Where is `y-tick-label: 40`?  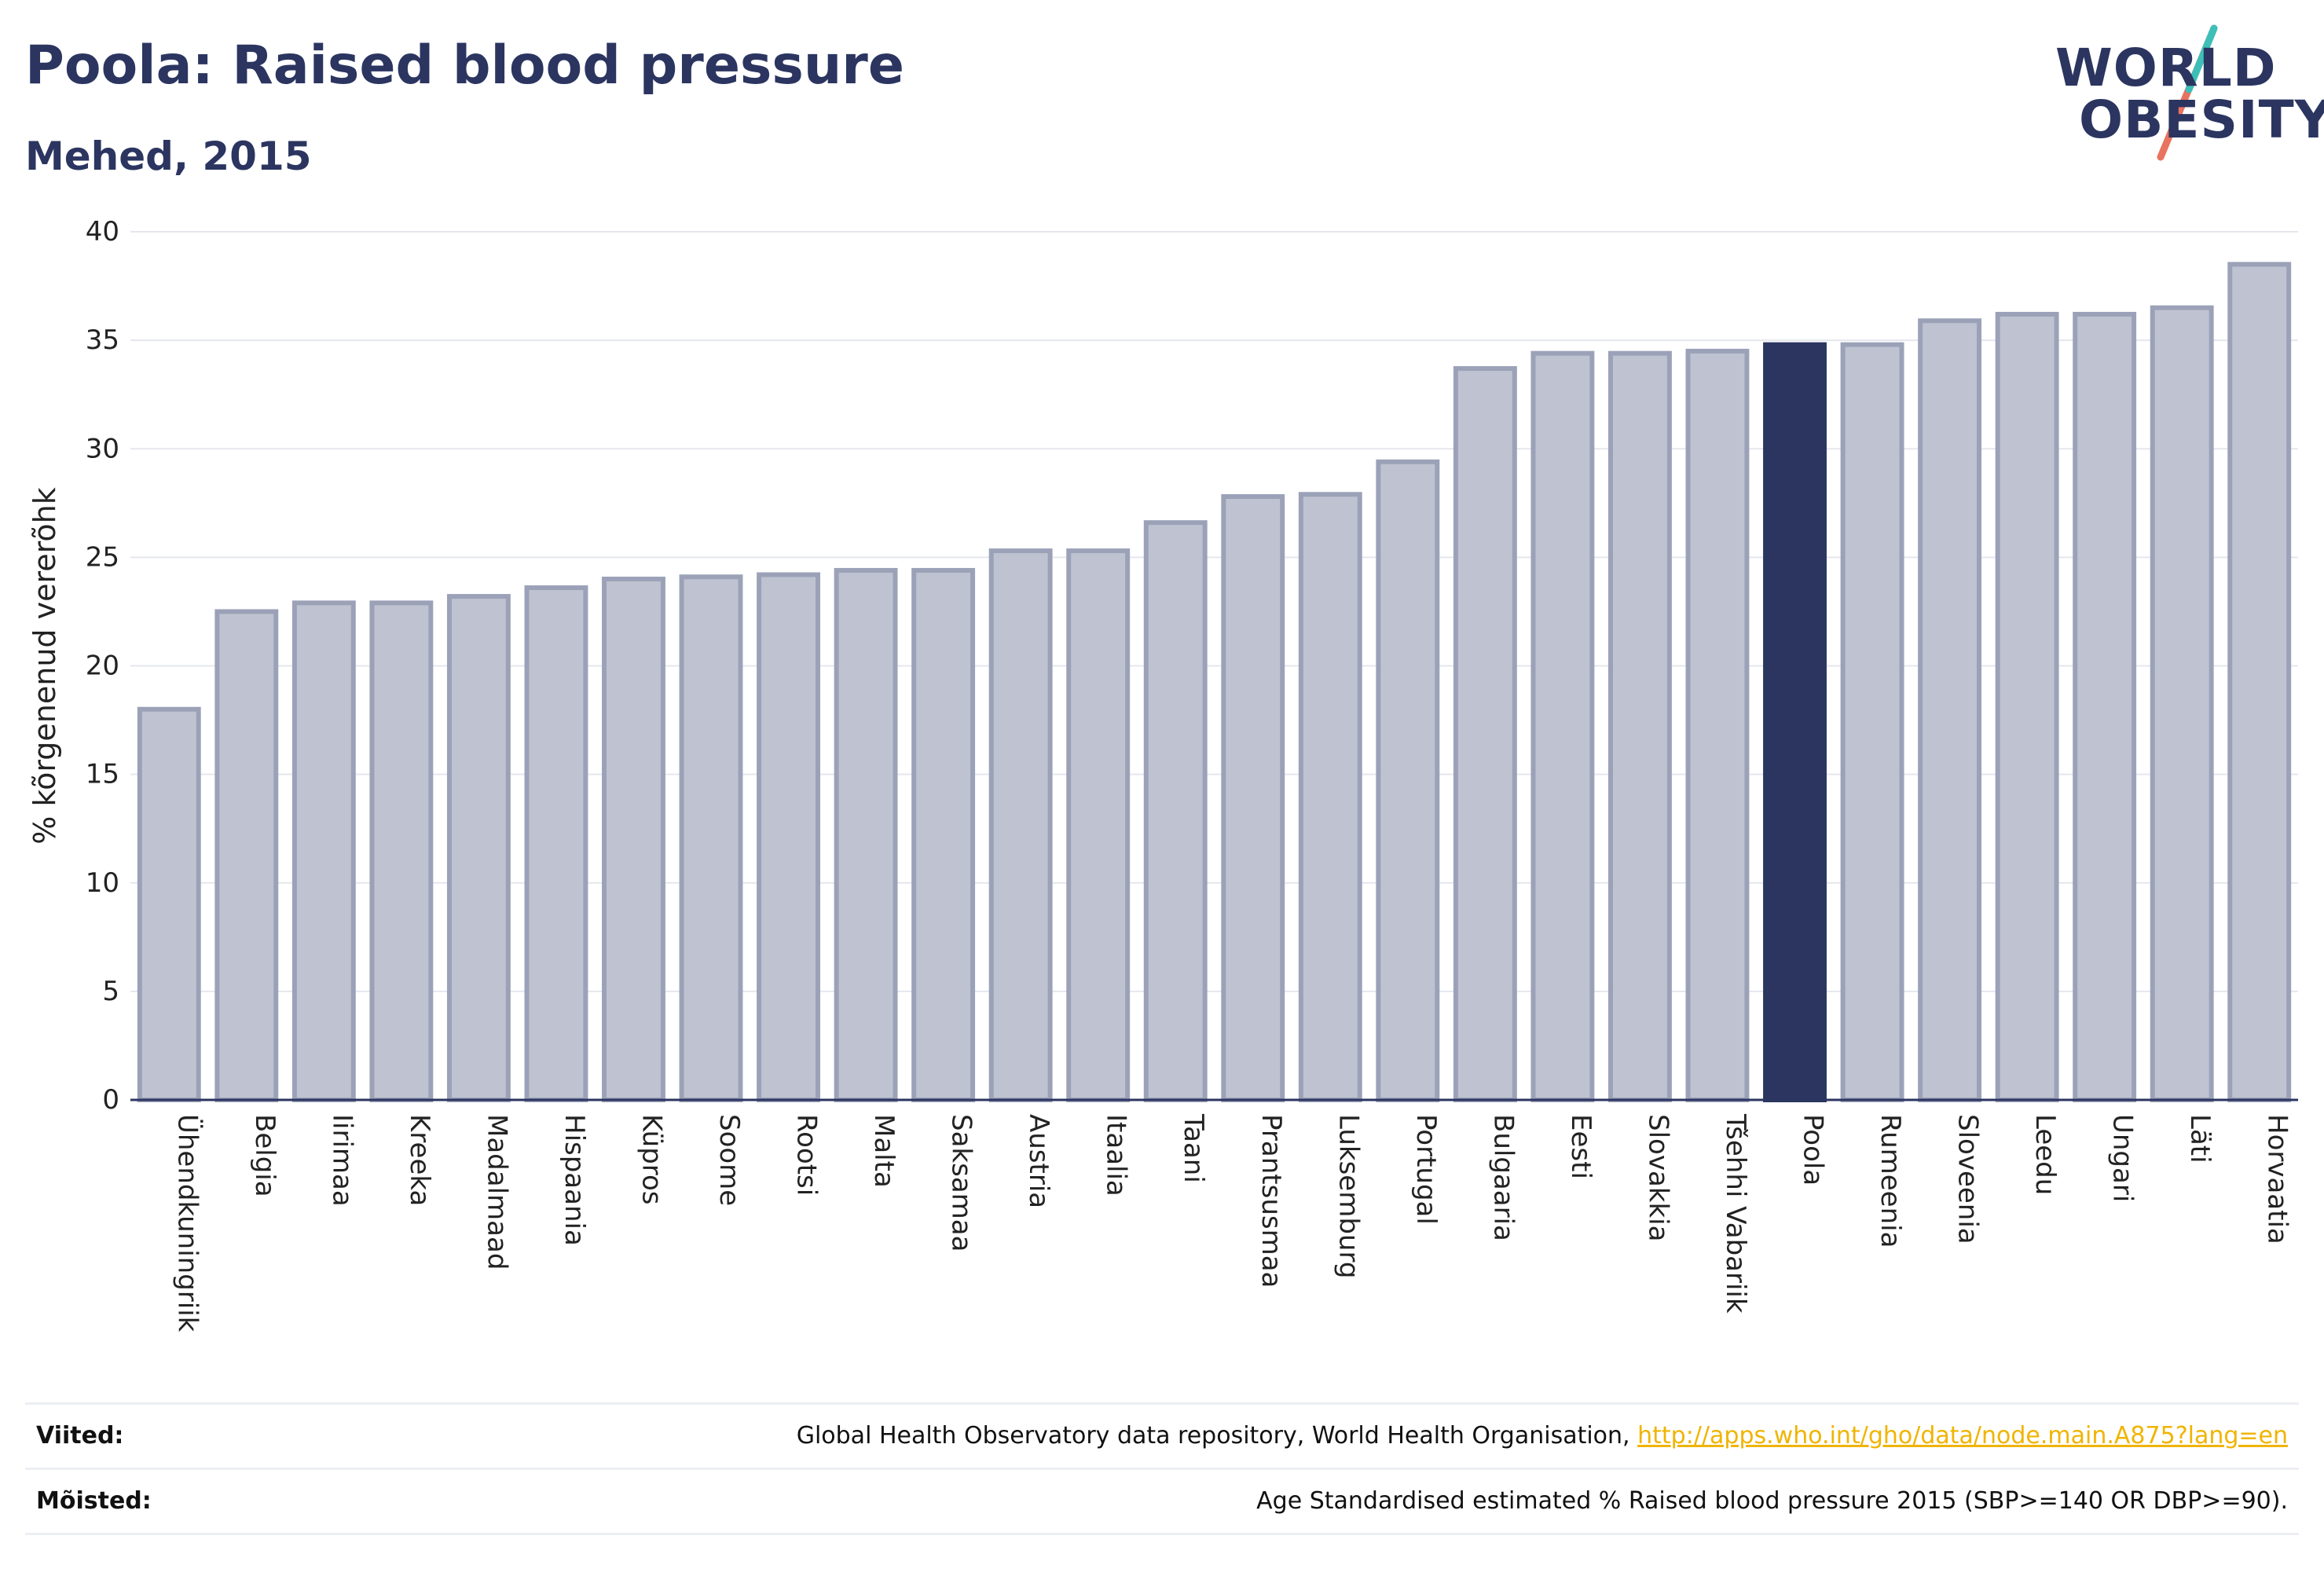
y-tick-label: 40 is located at coordinates (102, 231).